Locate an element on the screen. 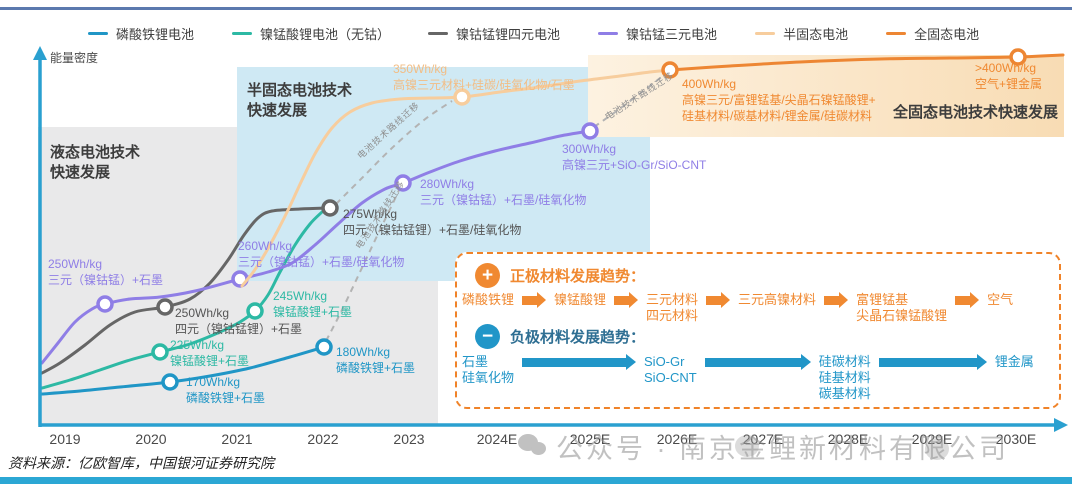  x-tick-2025E: 2025E is located at coordinates (590, 439).